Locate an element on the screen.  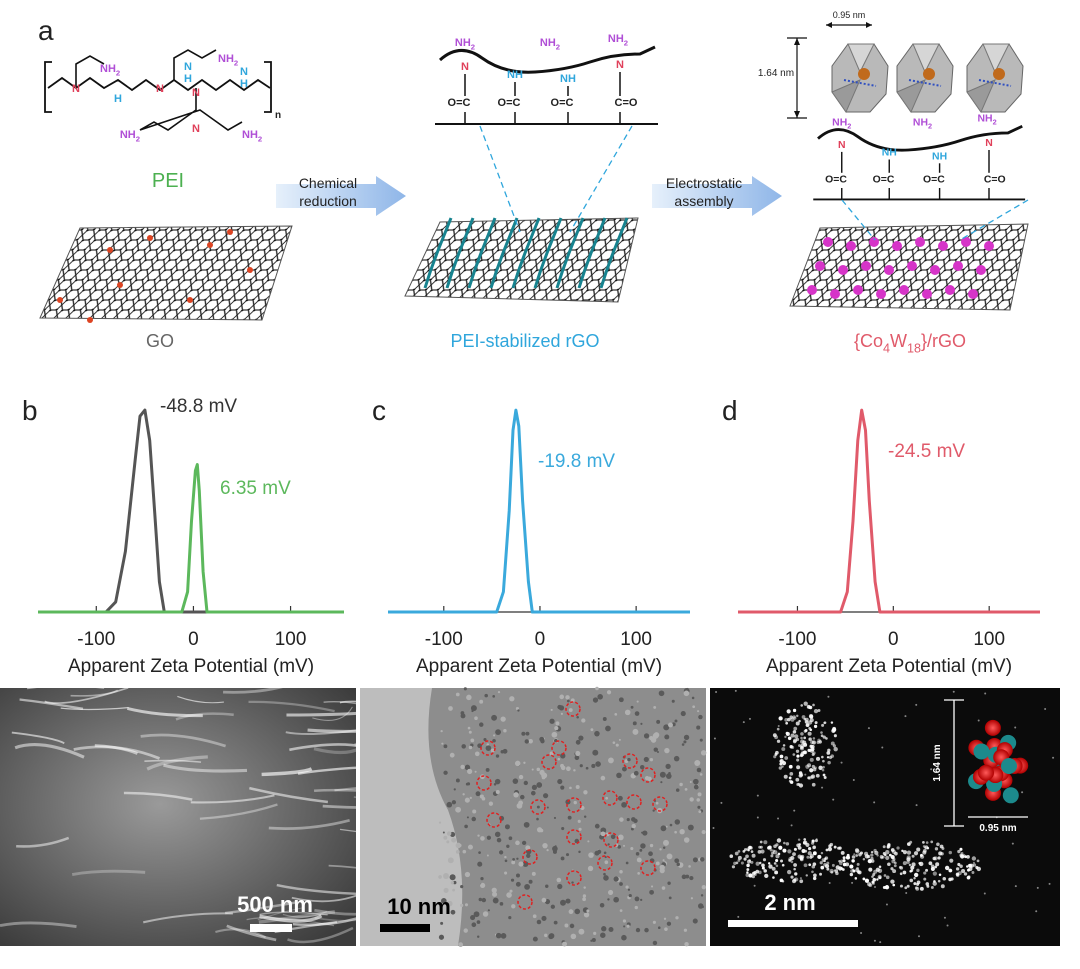
panel-label: c is located at coordinates (379, 410).